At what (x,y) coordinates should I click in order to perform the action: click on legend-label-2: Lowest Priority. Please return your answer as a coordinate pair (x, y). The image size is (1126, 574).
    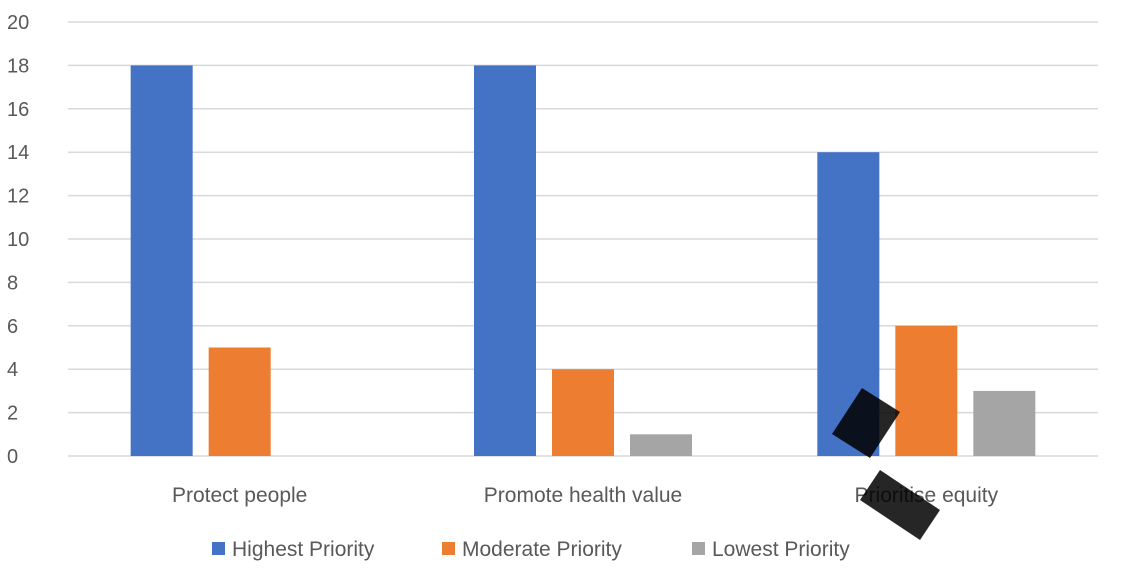
    Looking at the image, I should click on (781, 549).